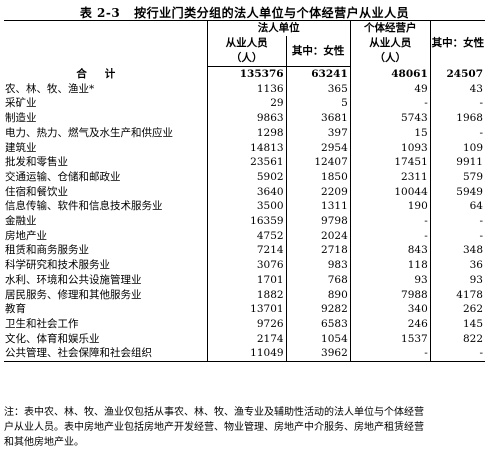  Describe the element at coordinates (50, 88) in the screenshot. I see `industry-label: 农、林、牧、渔业*` at that location.